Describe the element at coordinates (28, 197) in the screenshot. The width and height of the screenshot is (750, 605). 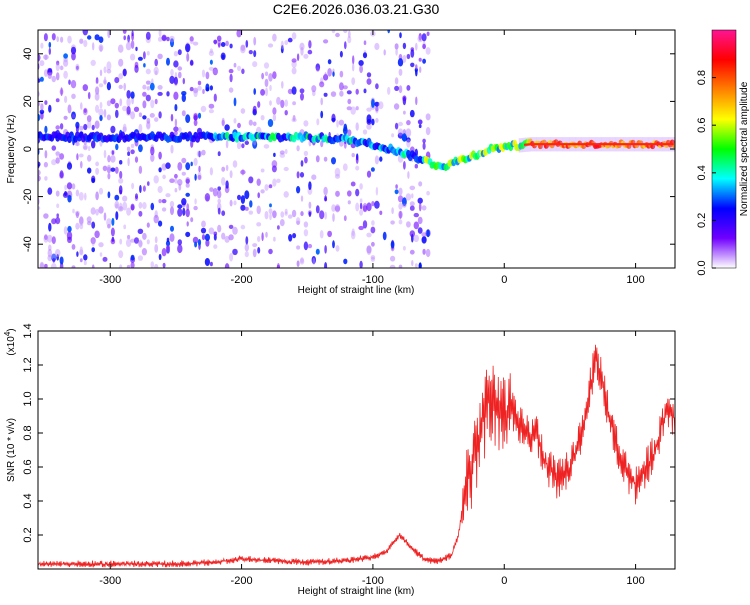
I see `y-tick-label: -20` at that location.